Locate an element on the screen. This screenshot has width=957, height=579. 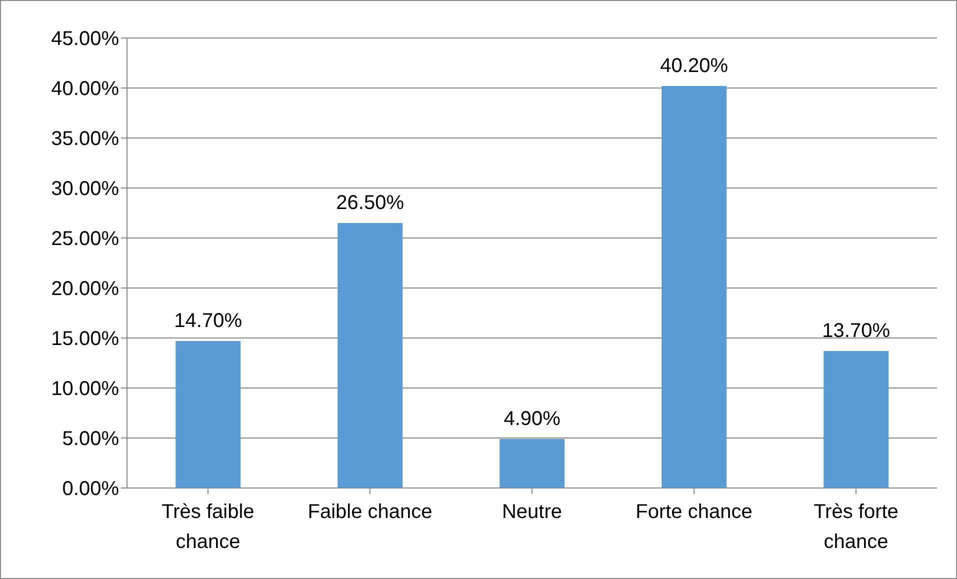
x-tick-label: Neutre is located at coordinates (532, 512).